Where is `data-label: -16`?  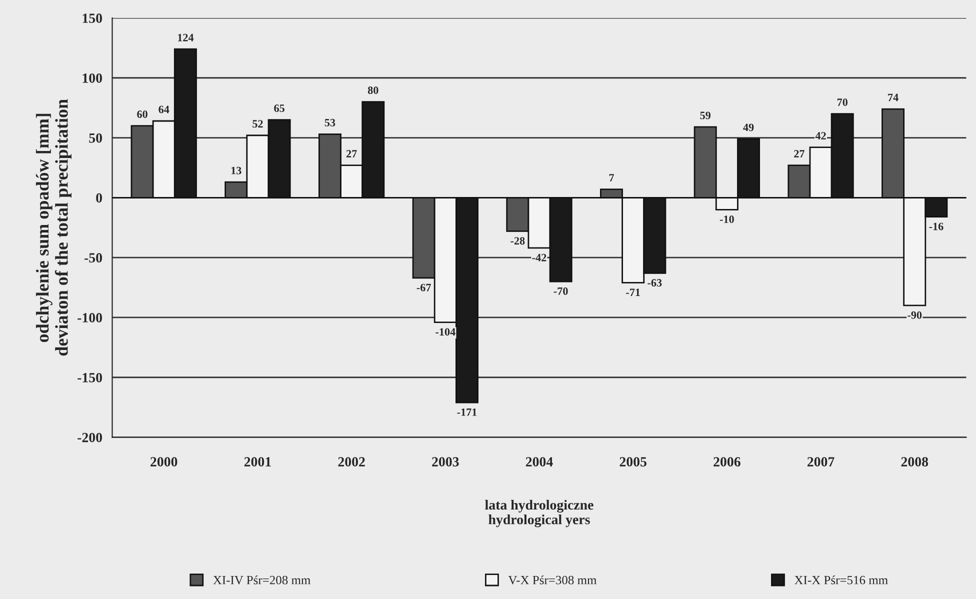
data-label: -16 is located at coordinates (936, 226).